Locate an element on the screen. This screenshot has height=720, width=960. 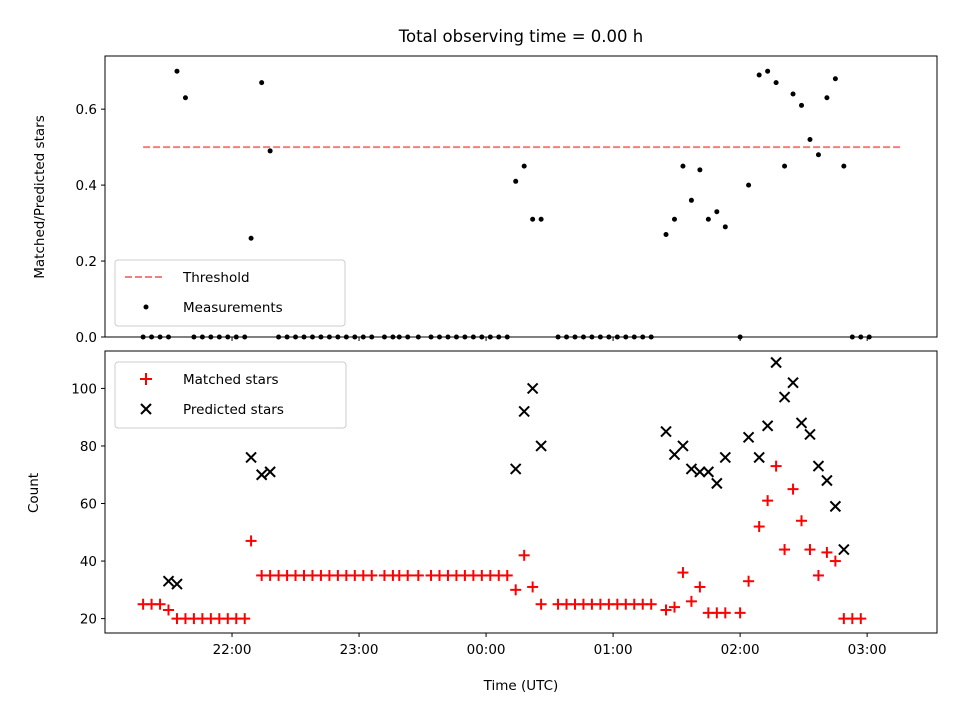
legend-predicted-label: Predicted stars is located at coordinates (233, 410).